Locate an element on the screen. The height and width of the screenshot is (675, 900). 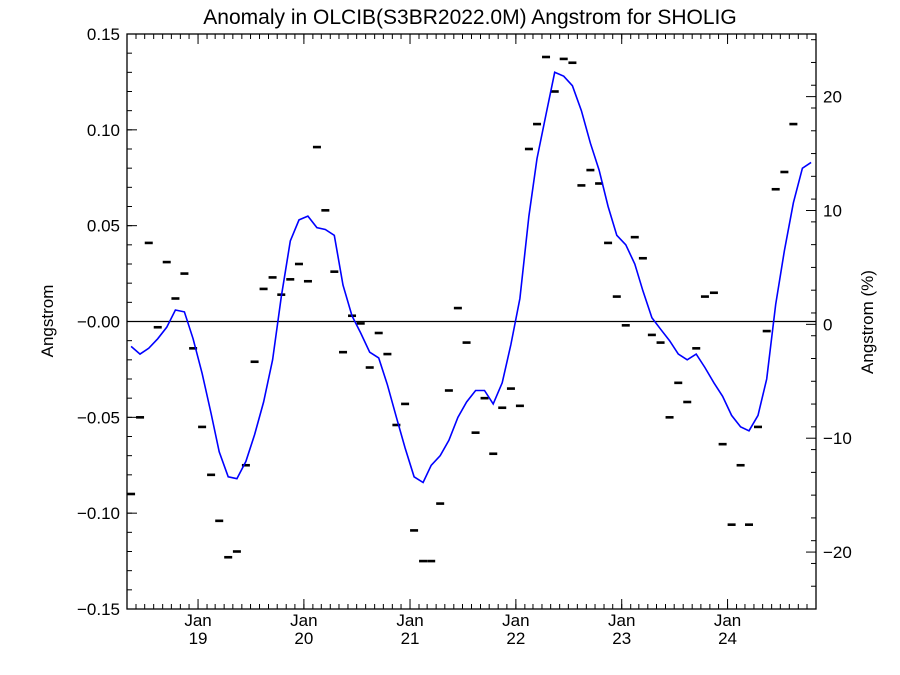
y2-tick-label: 0 is located at coordinates (827, 324).